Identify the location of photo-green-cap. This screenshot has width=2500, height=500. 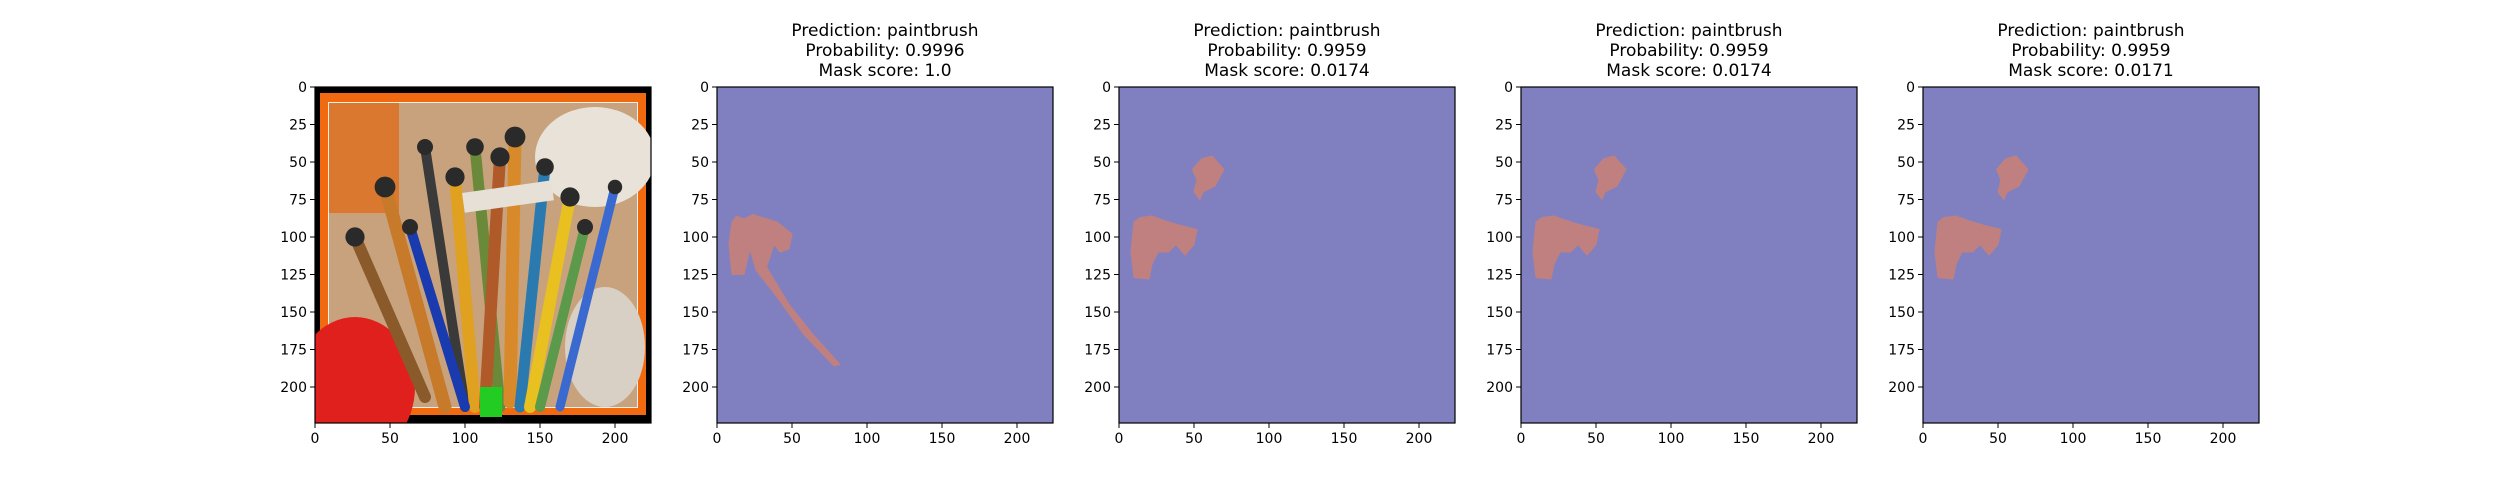
(491, 402).